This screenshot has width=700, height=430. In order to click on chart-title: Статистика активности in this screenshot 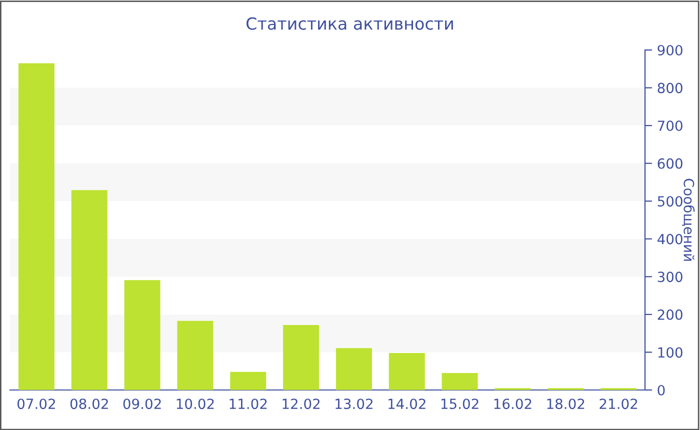, I will do `click(349, 23)`.